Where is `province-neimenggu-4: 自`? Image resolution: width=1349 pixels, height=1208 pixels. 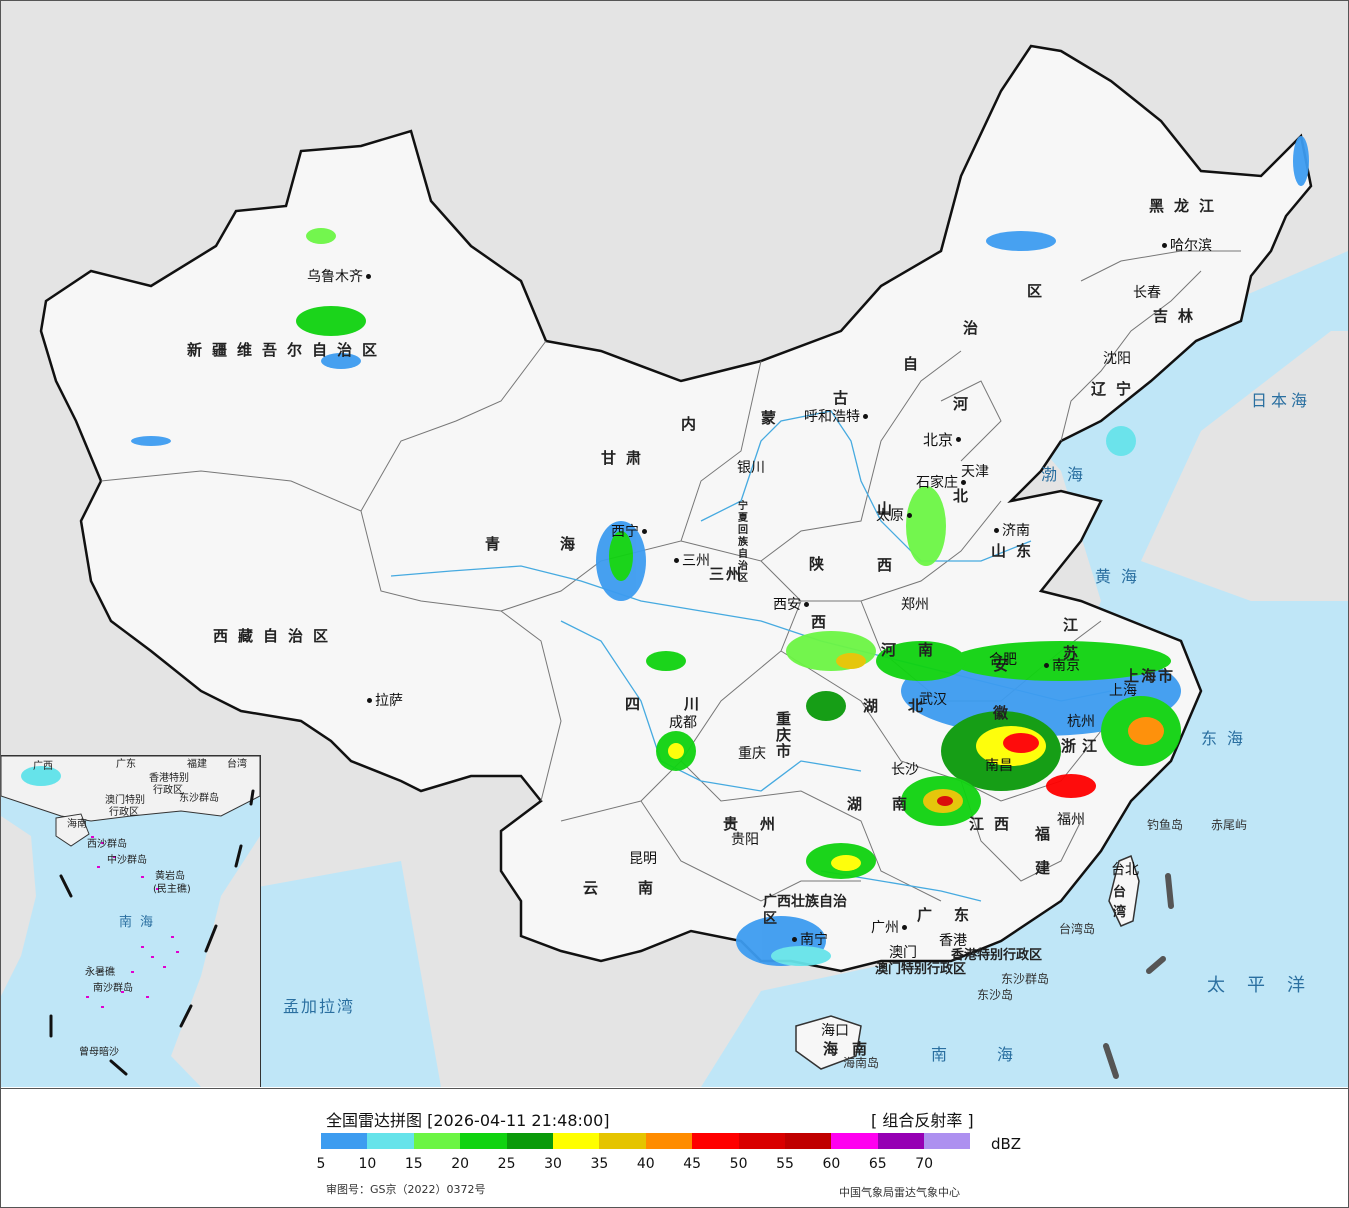
province-neimenggu-4: 自 is located at coordinates (916, 364).